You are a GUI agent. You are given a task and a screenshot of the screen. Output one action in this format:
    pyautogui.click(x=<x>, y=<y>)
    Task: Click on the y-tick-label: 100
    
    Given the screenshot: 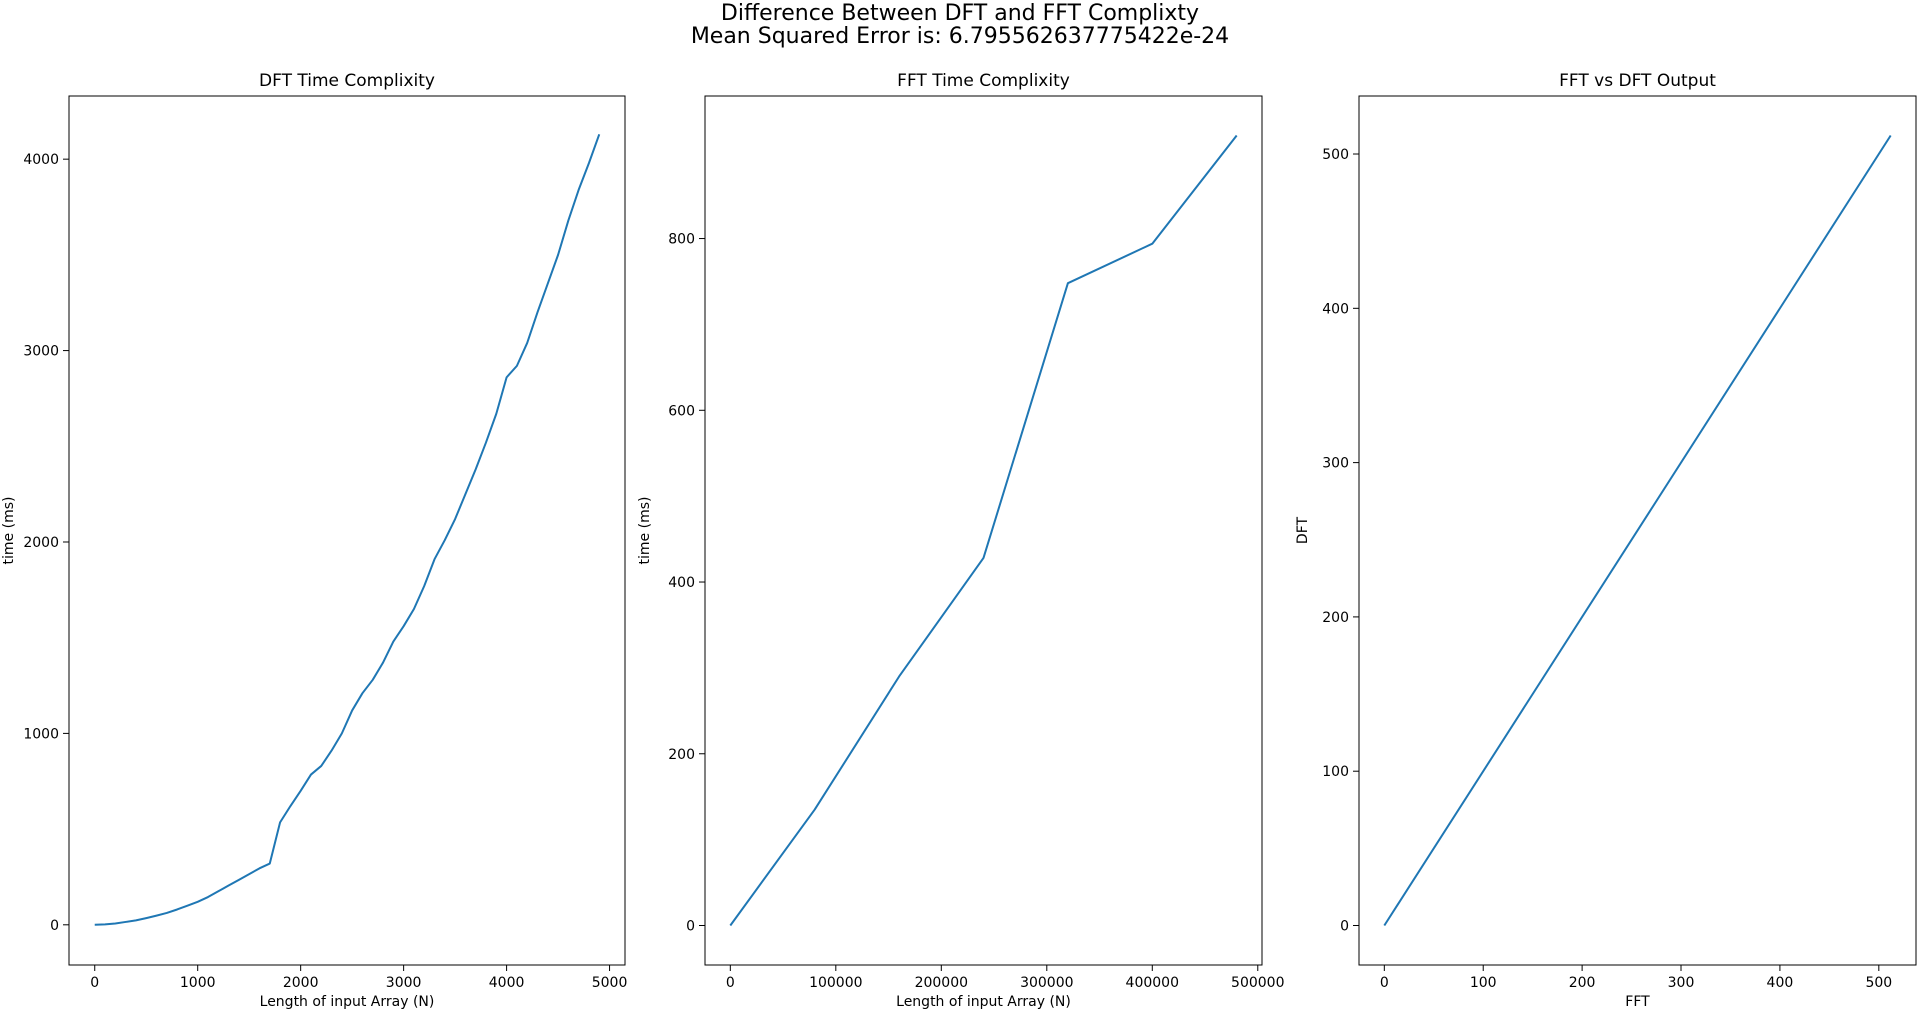 What is the action you would take?
    pyautogui.click(x=1335, y=772)
    